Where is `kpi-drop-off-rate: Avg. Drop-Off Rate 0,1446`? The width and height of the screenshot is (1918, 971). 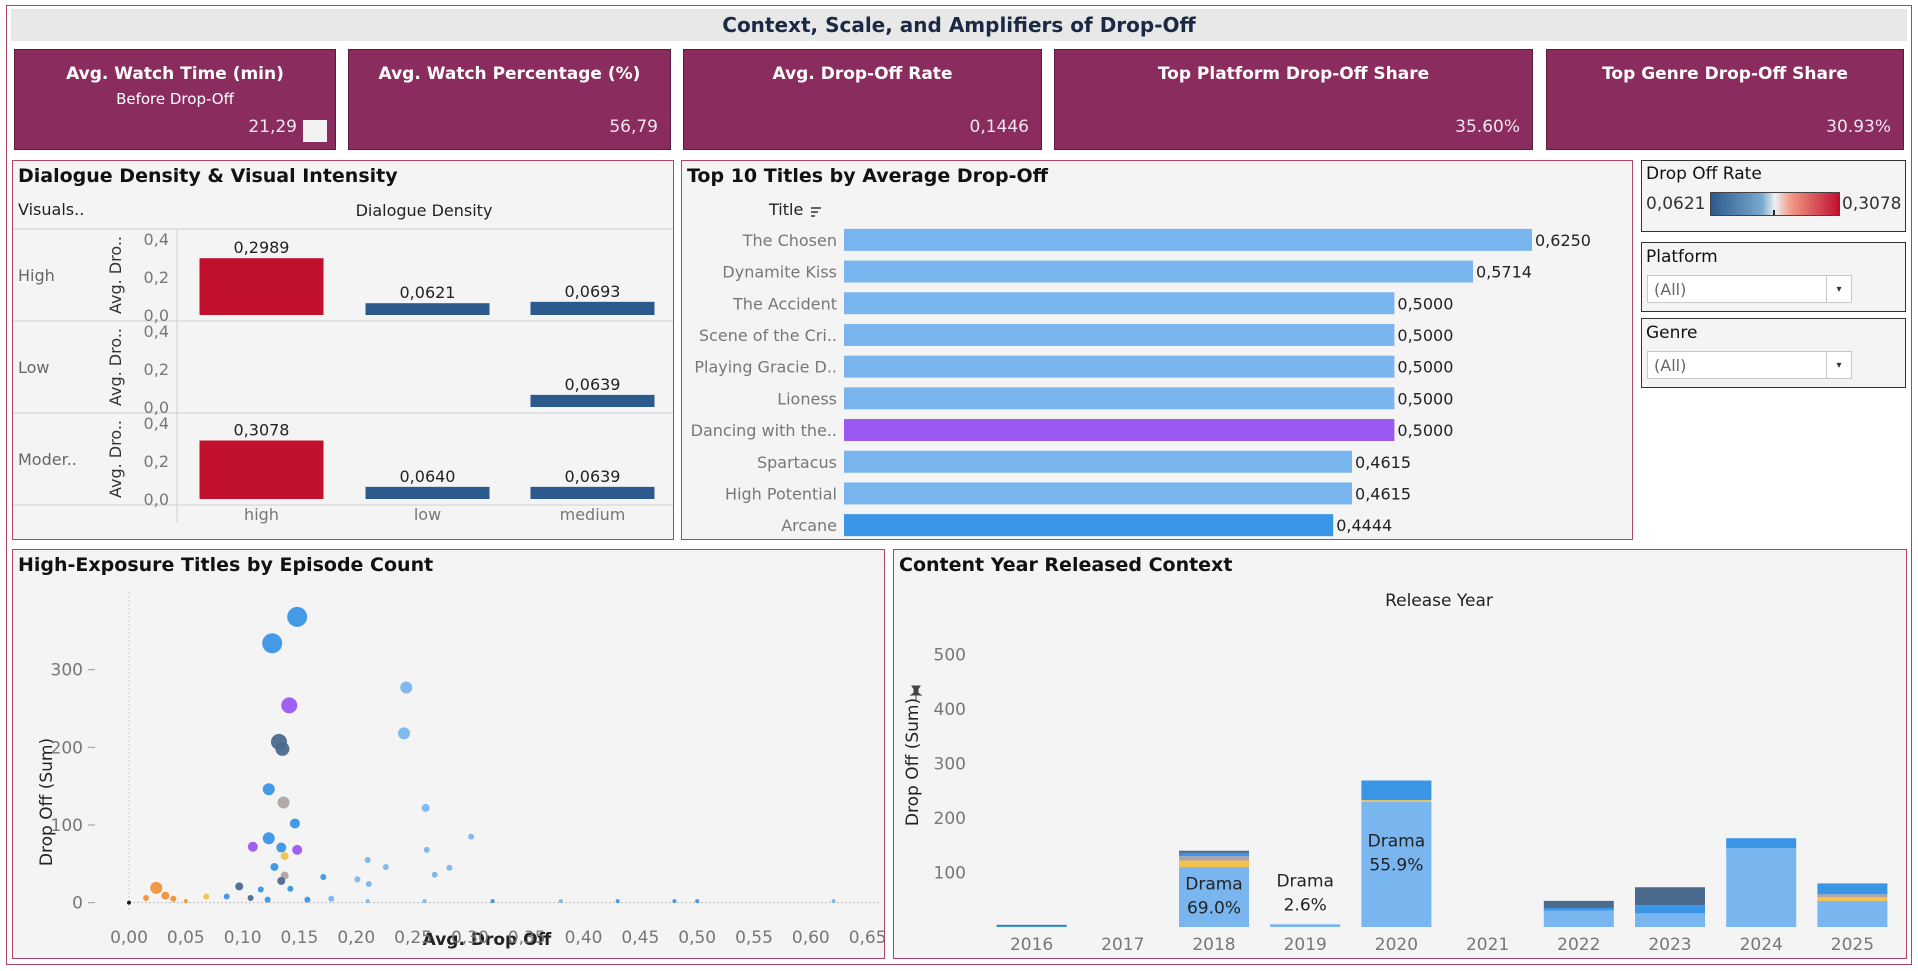
kpi-drop-off-rate: Avg. Drop-Off Rate 0,1446 is located at coordinates (862, 99).